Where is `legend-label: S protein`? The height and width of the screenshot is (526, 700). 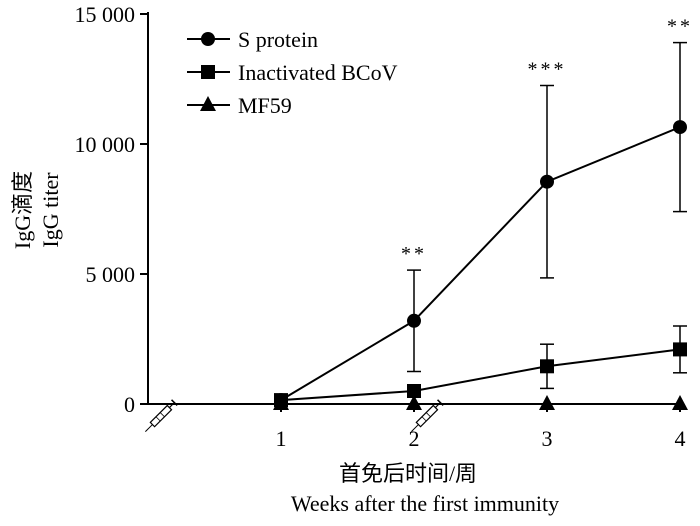
legend-label: S protein is located at coordinates (278, 39).